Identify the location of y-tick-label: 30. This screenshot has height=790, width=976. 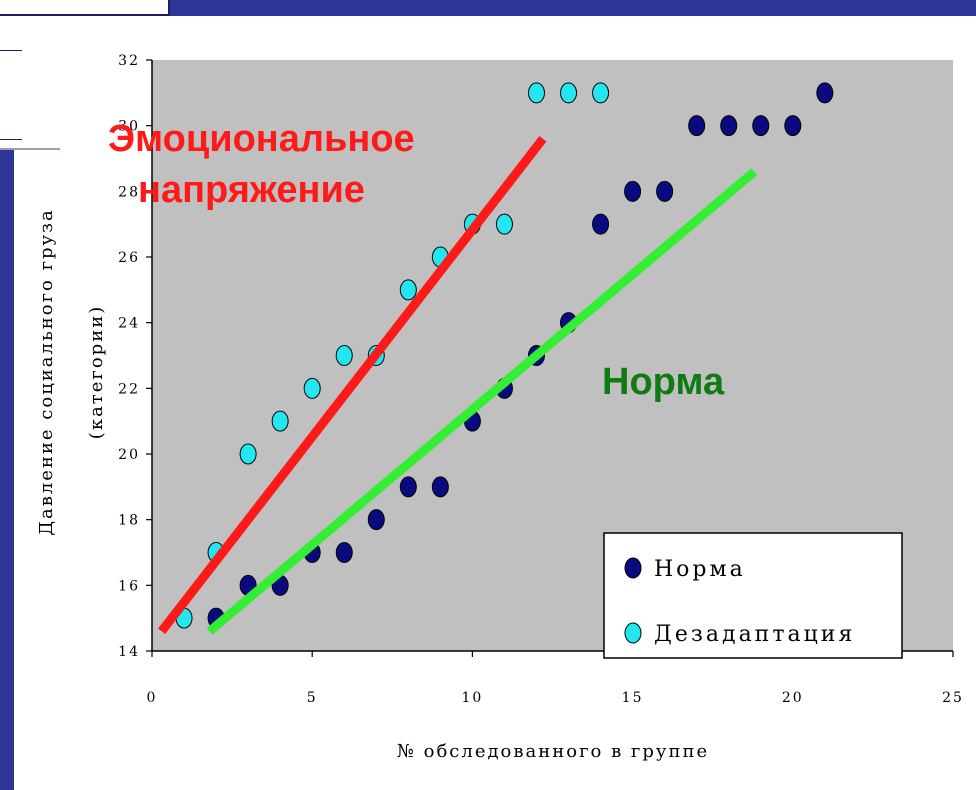
(129, 127).